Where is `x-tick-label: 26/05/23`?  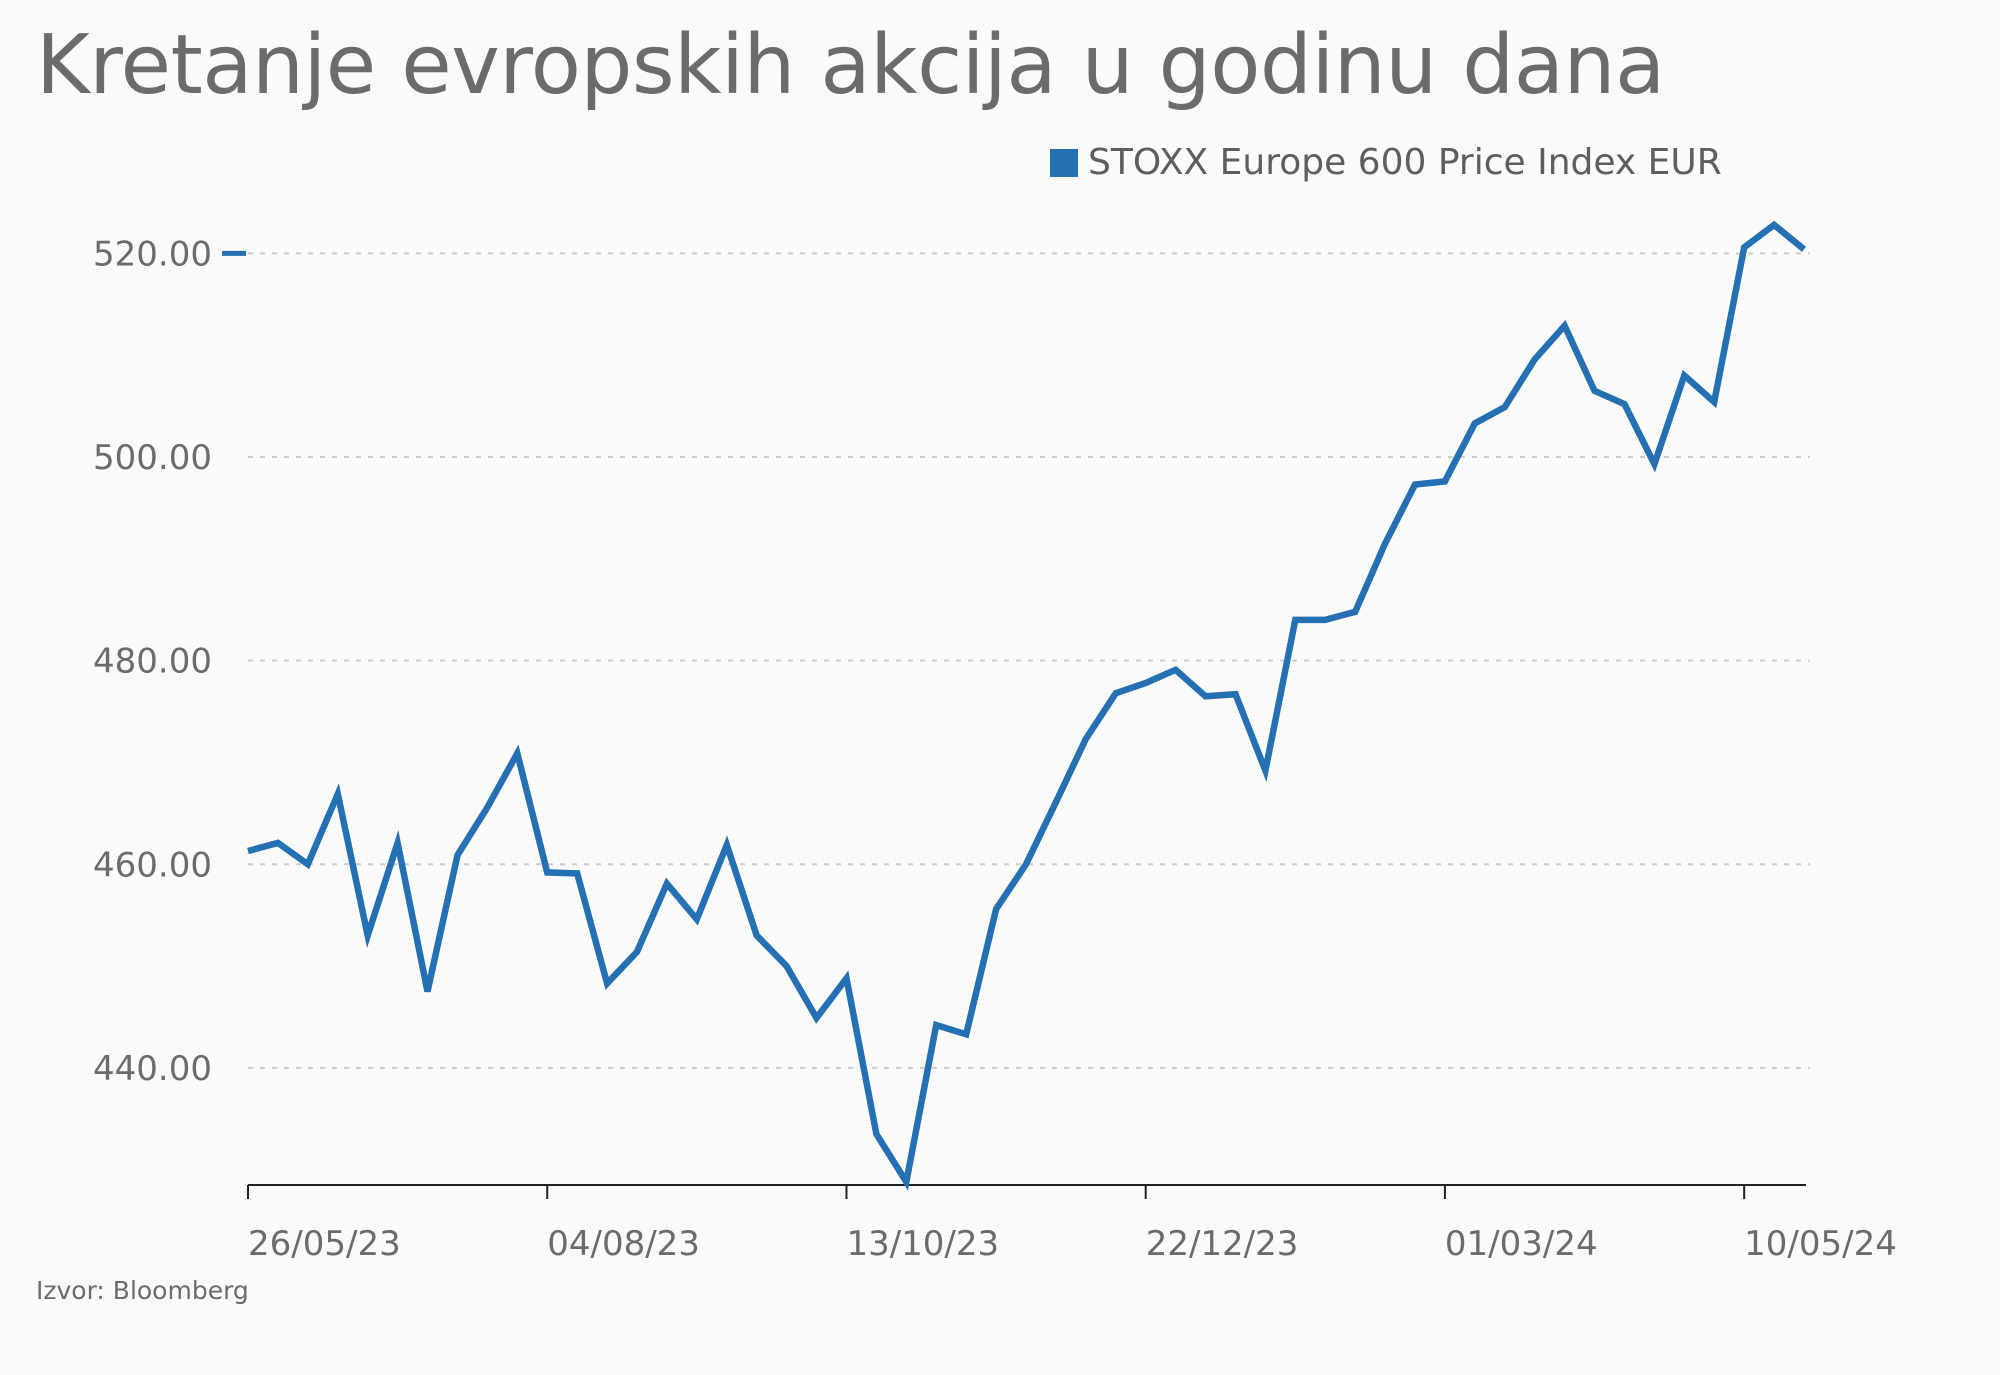
x-tick-label: 26/05/23 is located at coordinates (324, 1244).